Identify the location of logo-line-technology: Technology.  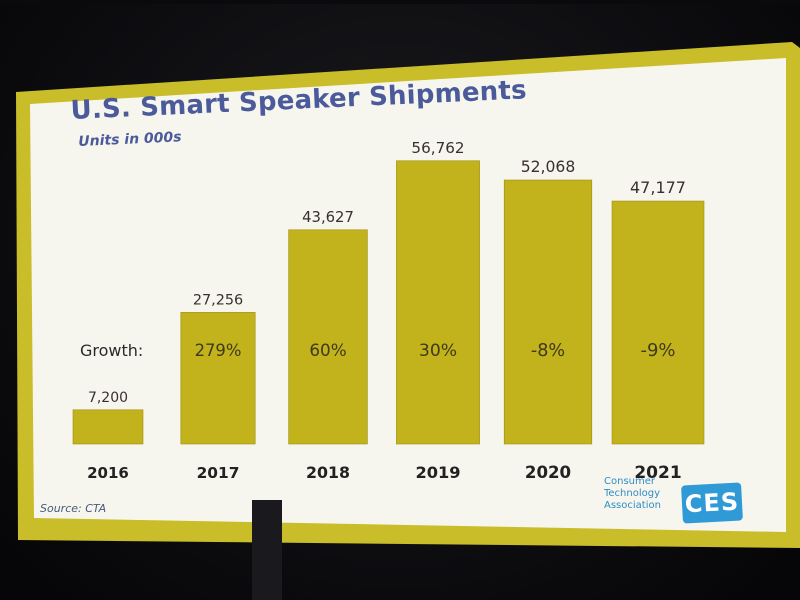
(632, 493).